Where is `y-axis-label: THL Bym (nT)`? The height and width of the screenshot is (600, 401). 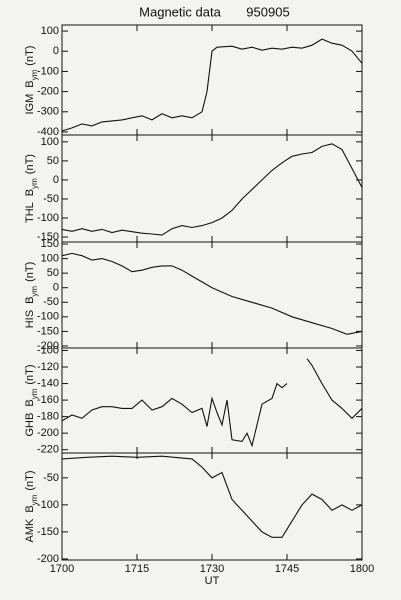 y-axis-label: THL Bym (nT) is located at coordinates (31, 188).